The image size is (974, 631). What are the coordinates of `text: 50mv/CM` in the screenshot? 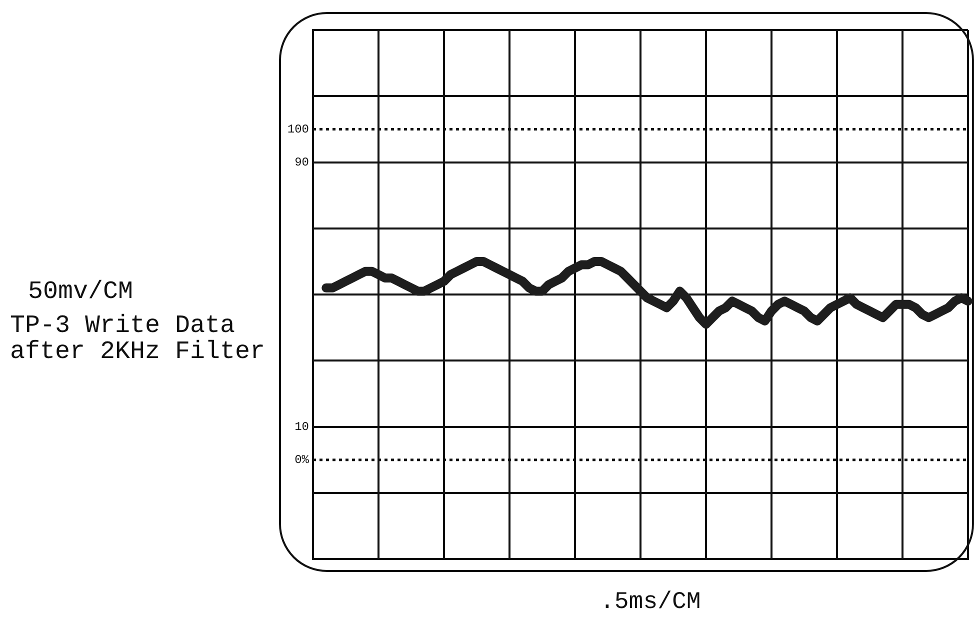 It's located at (81, 291).